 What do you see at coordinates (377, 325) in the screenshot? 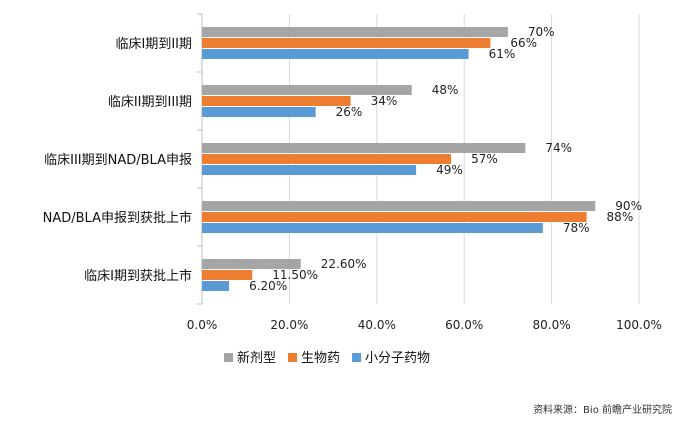
I see `x-tick-label: 40.0%` at bounding box center [377, 325].